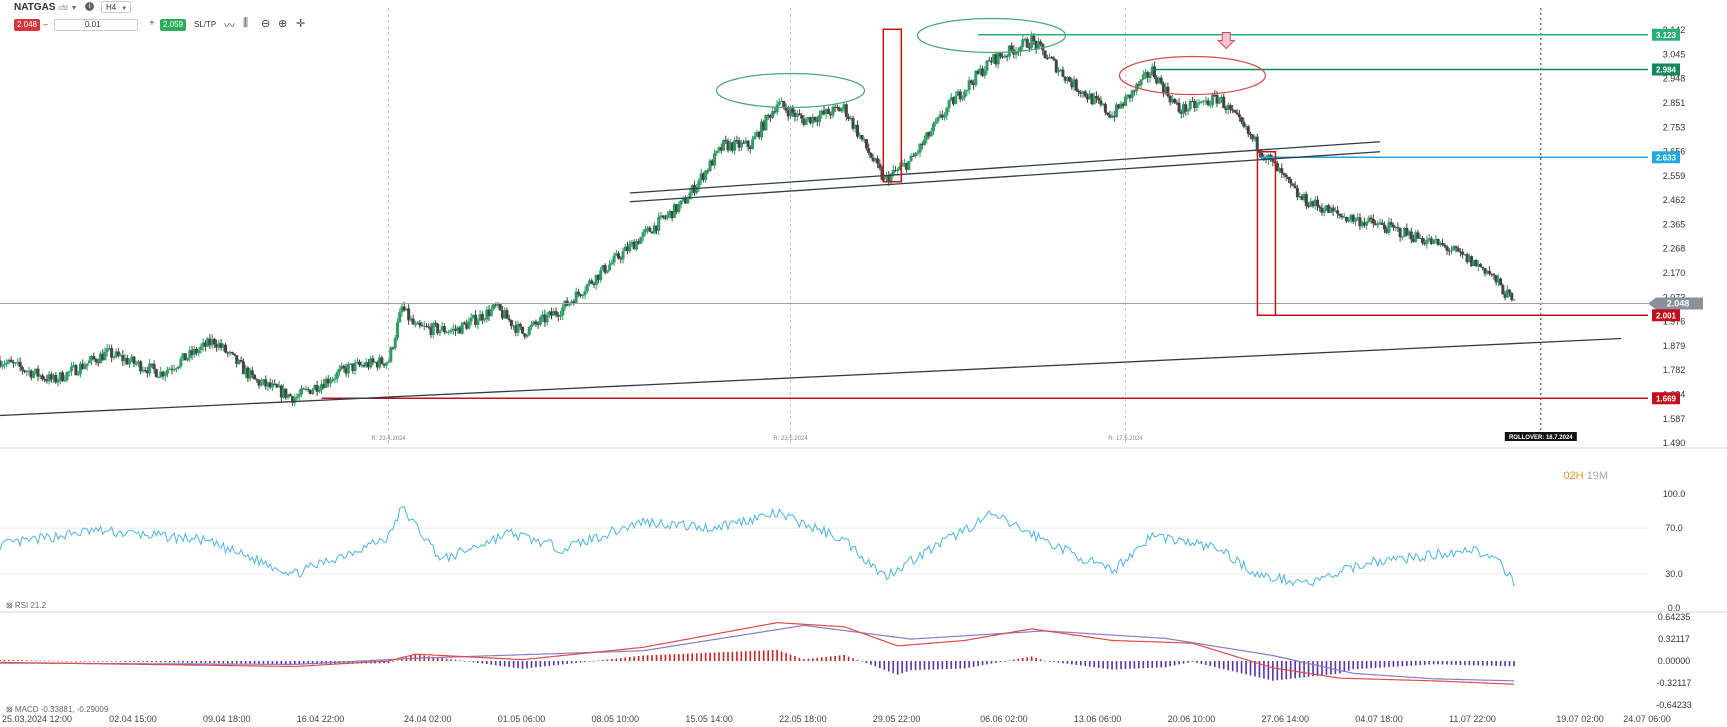 This screenshot has width=1727, height=727. Describe the element at coordinates (205, 24) in the screenshot. I see `sltp-button: SL/TP` at that location.